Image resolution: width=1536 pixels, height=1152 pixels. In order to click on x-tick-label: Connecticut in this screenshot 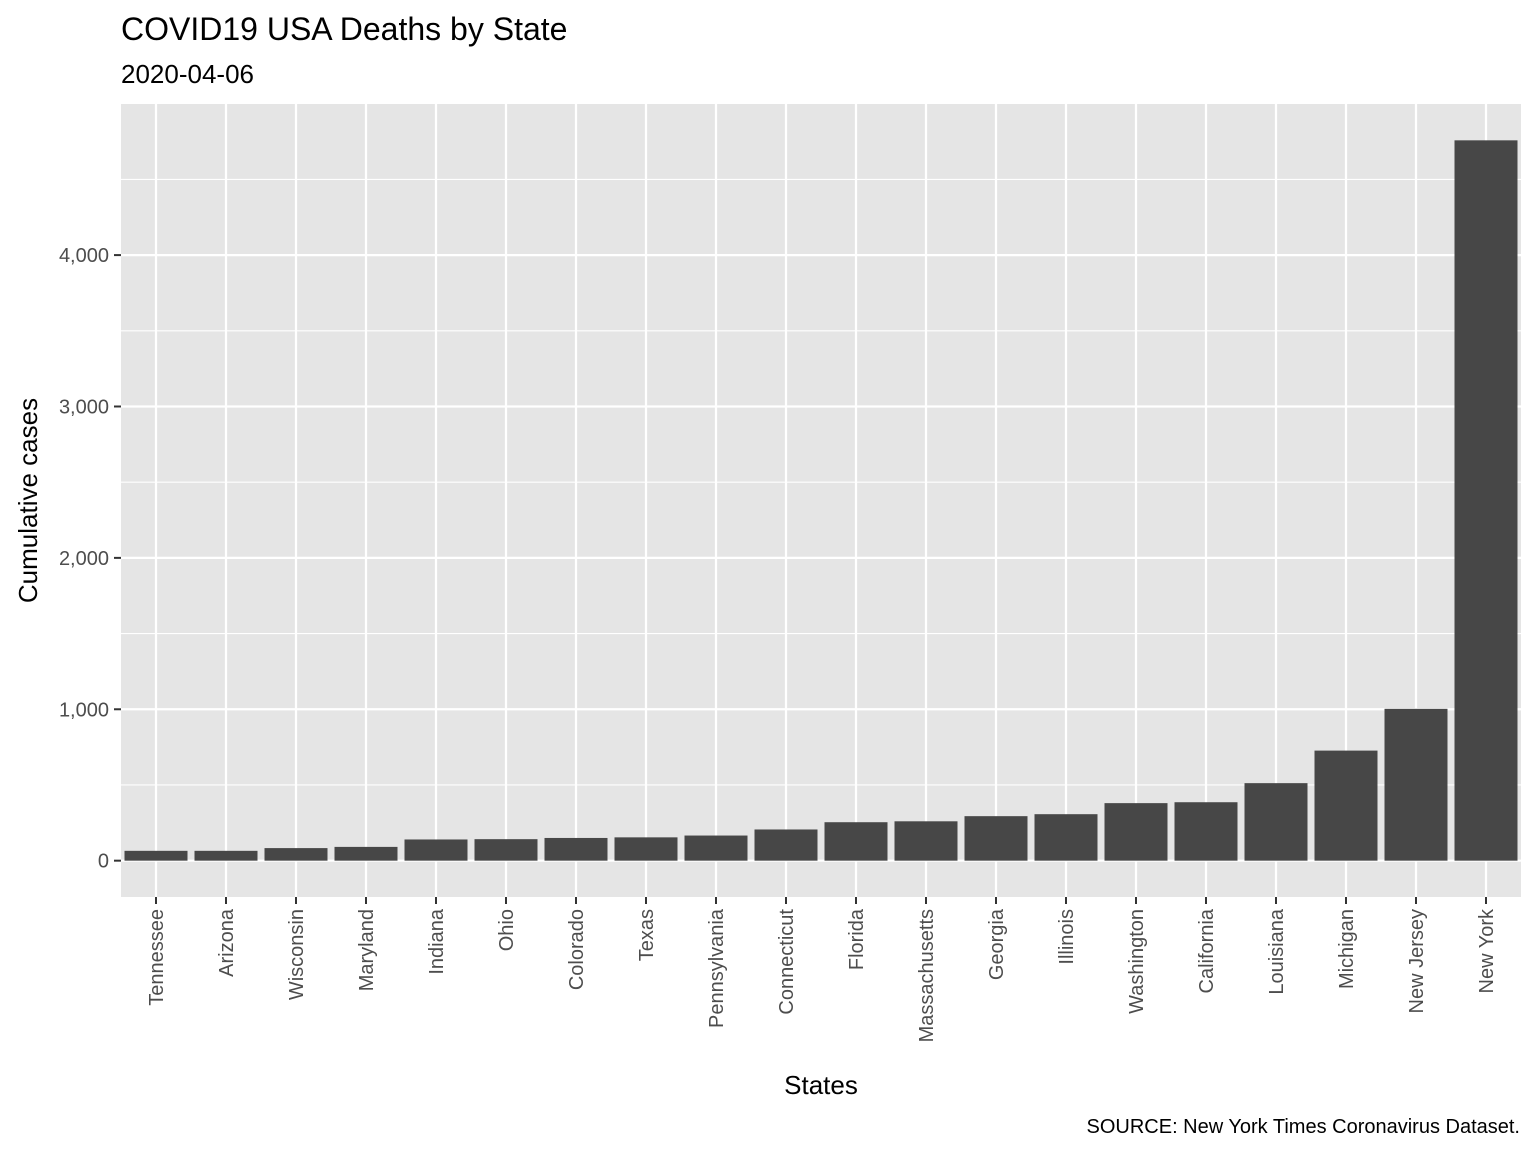, I will do `click(787, 962)`.